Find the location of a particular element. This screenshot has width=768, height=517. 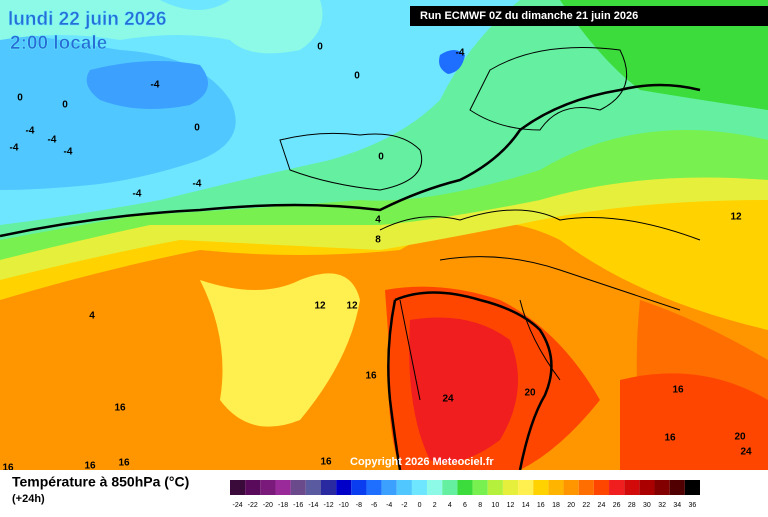

scale-label: 30 is located at coordinates (647, 505).